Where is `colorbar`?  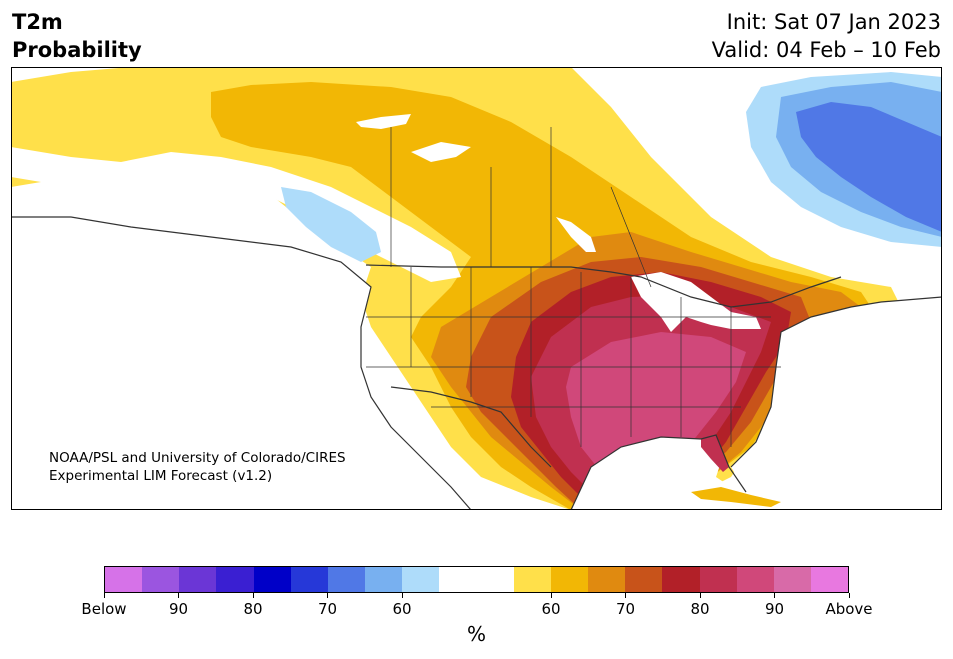
colorbar is located at coordinates (476, 579).